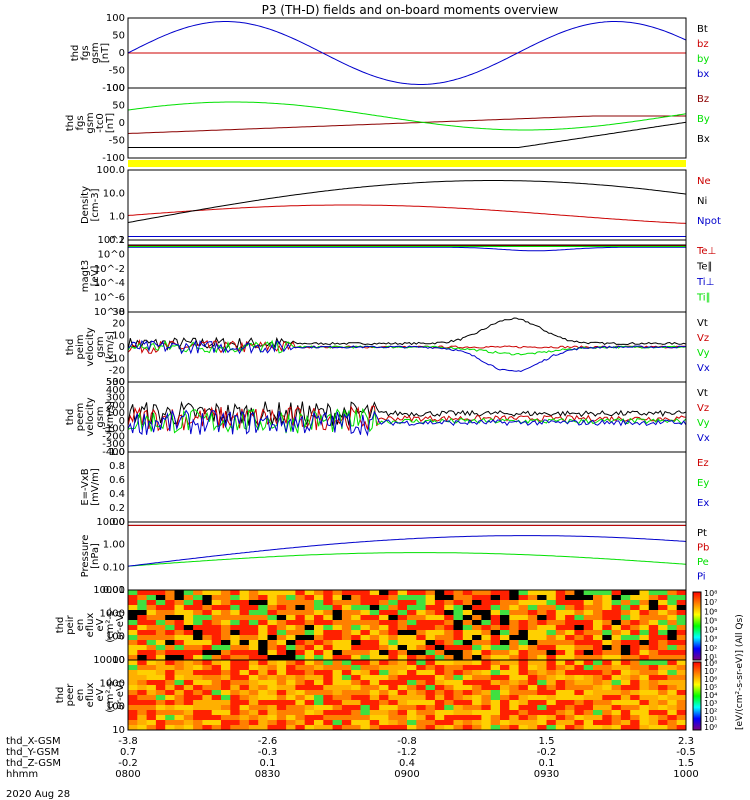  Describe the element at coordinates (38, 794) in the screenshot. I see `date-label: 2020 Aug 28` at that location.